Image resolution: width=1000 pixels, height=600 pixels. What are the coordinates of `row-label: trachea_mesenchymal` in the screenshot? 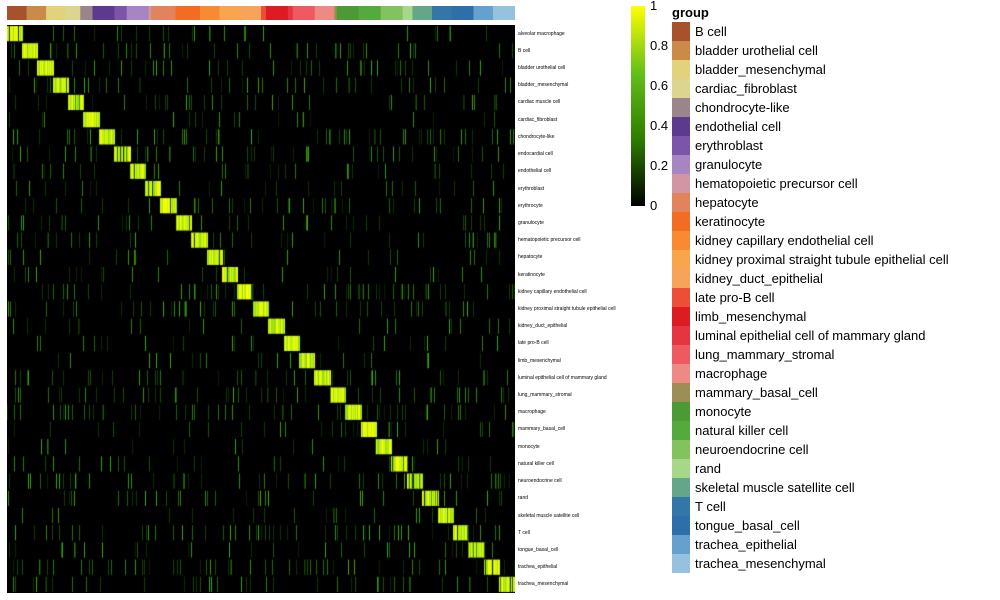 It's located at (543, 584).